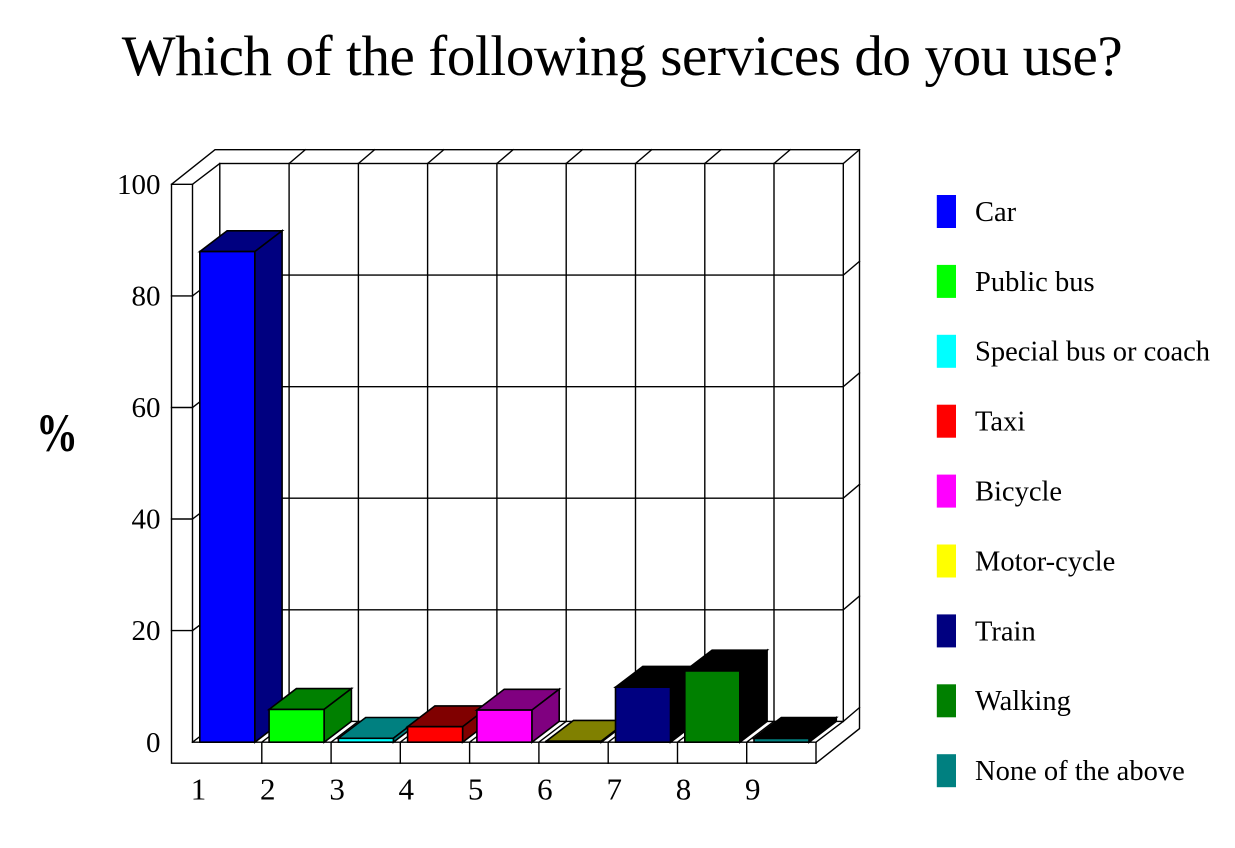 Image resolution: width=1235 pixels, height=848 pixels. What do you see at coordinates (146, 631) in the screenshot?
I see `svg-text: 20` at bounding box center [146, 631].